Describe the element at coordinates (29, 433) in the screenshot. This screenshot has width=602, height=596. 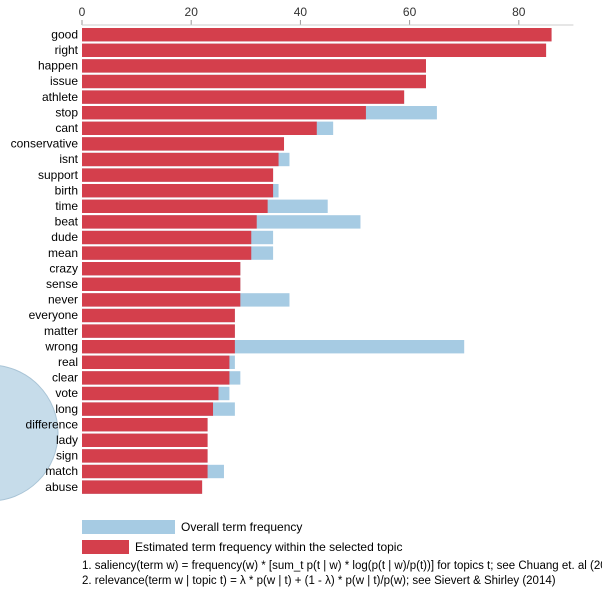
I see `topic-circle-partial` at that location.